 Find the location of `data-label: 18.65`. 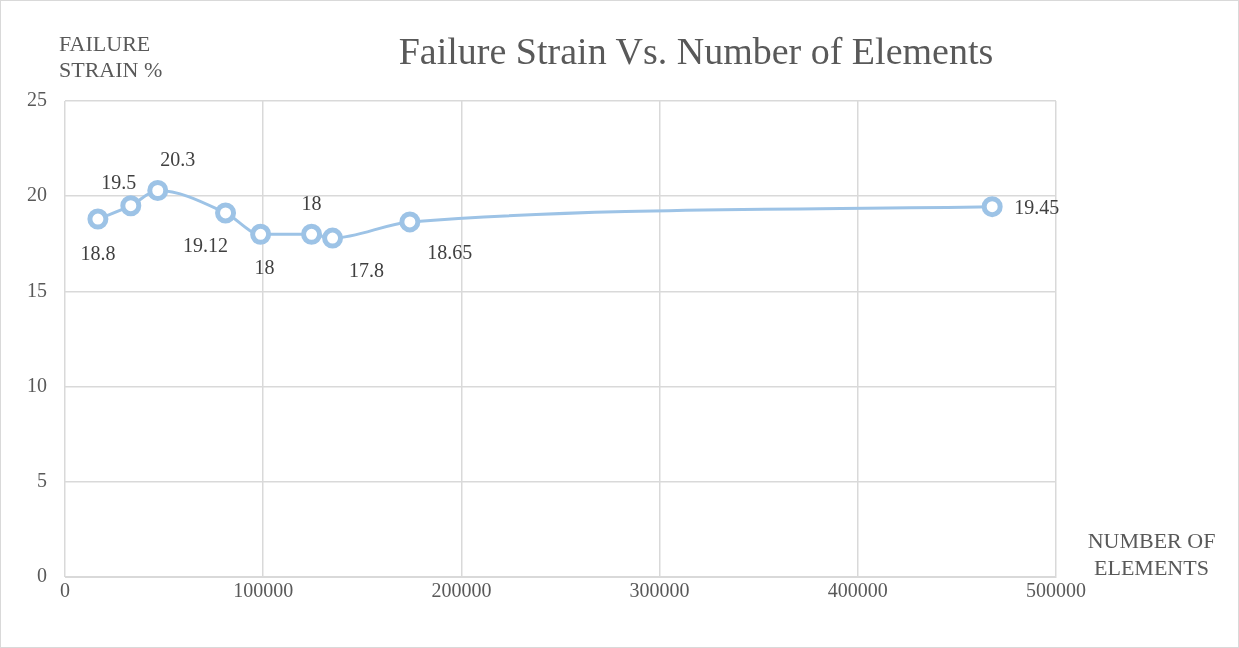

data-label: 18.65 is located at coordinates (450, 252).